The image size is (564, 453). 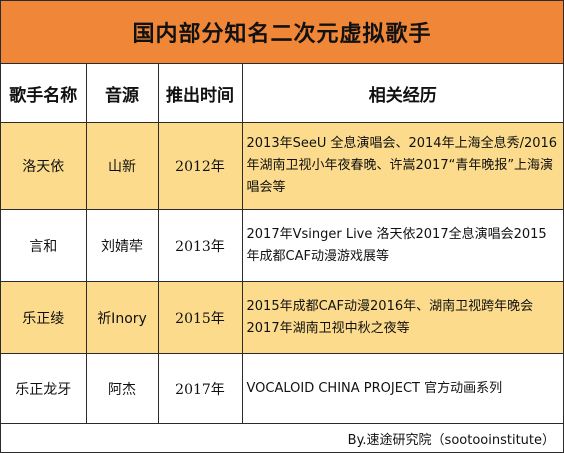 What do you see at coordinates (122, 388) in the screenshot?
I see `cell-voice: 阿杰` at bounding box center [122, 388].